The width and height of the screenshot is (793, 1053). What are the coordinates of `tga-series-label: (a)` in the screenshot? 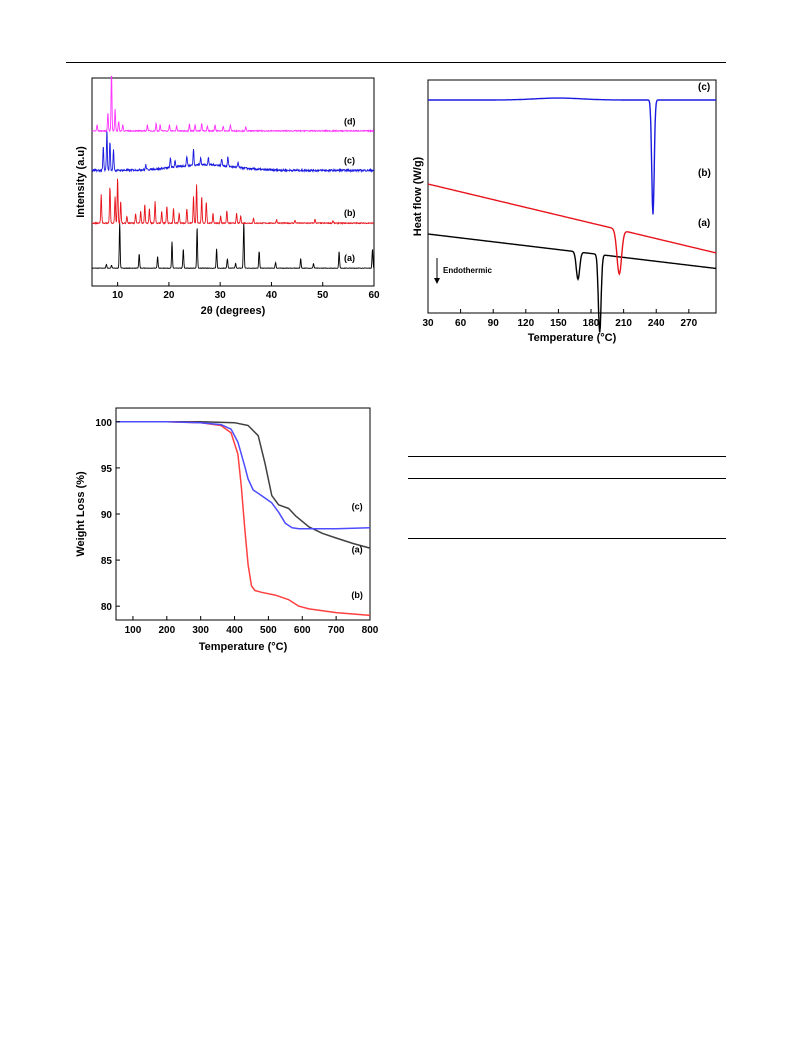 It's located at (357, 550).